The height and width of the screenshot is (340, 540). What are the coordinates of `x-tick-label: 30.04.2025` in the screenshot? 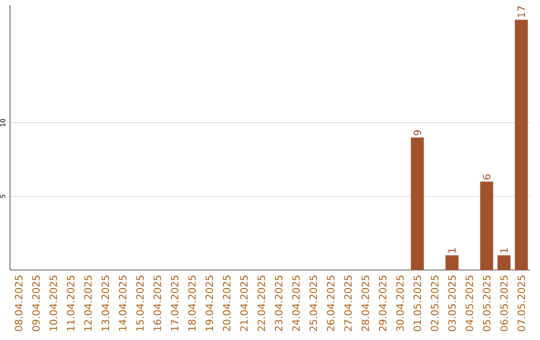 It's located at (400, 303).